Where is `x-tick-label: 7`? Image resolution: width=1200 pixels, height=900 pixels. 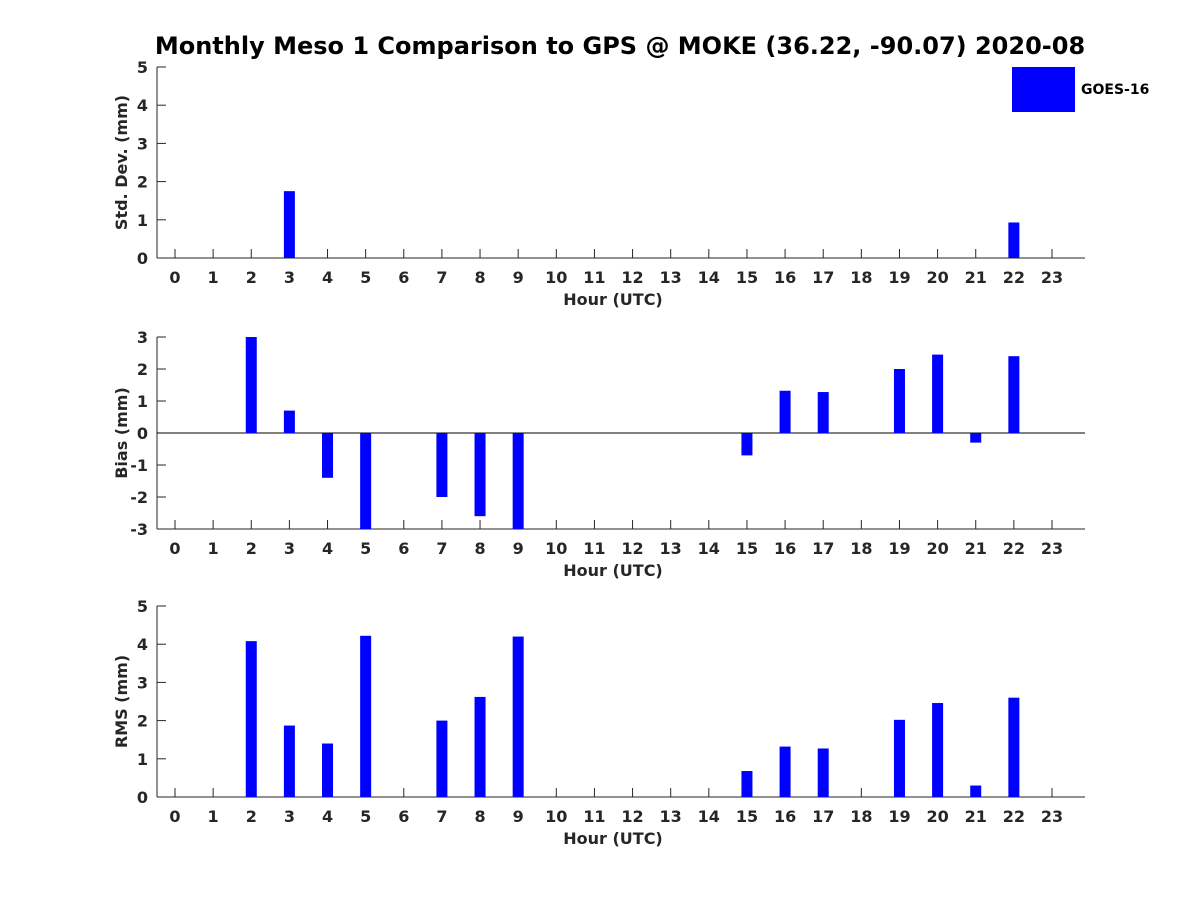 x-tick-label: 7 is located at coordinates (441, 277).